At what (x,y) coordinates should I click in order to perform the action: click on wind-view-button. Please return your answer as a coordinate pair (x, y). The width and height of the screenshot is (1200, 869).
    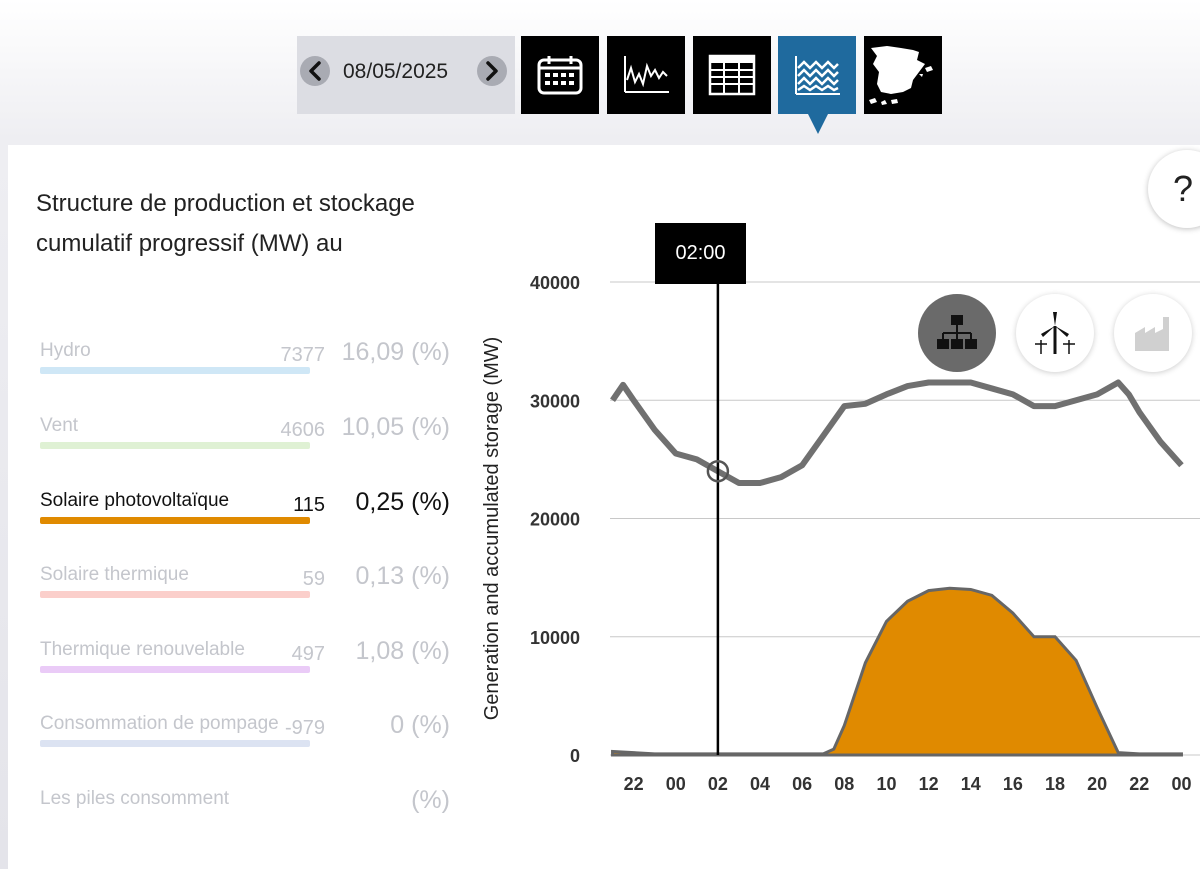
    Looking at the image, I should click on (1055, 333).